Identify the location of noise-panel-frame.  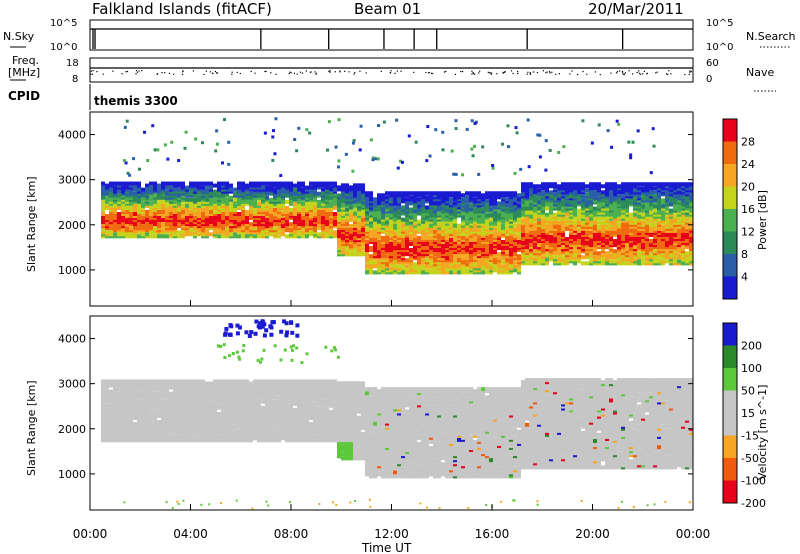
(391, 35).